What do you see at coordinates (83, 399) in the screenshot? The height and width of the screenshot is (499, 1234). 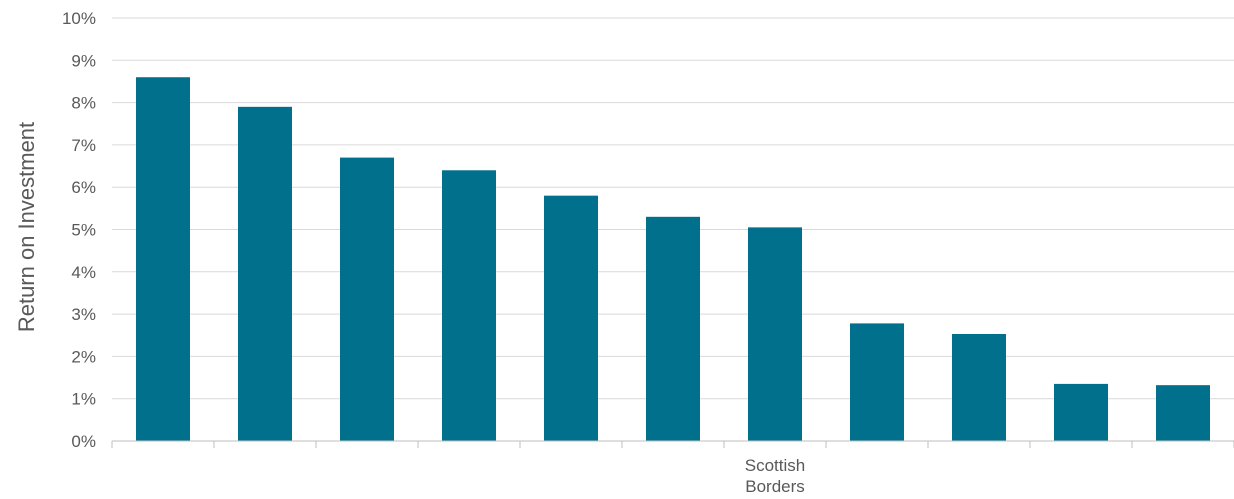 I see `y-tick-label: 1%` at bounding box center [83, 399].